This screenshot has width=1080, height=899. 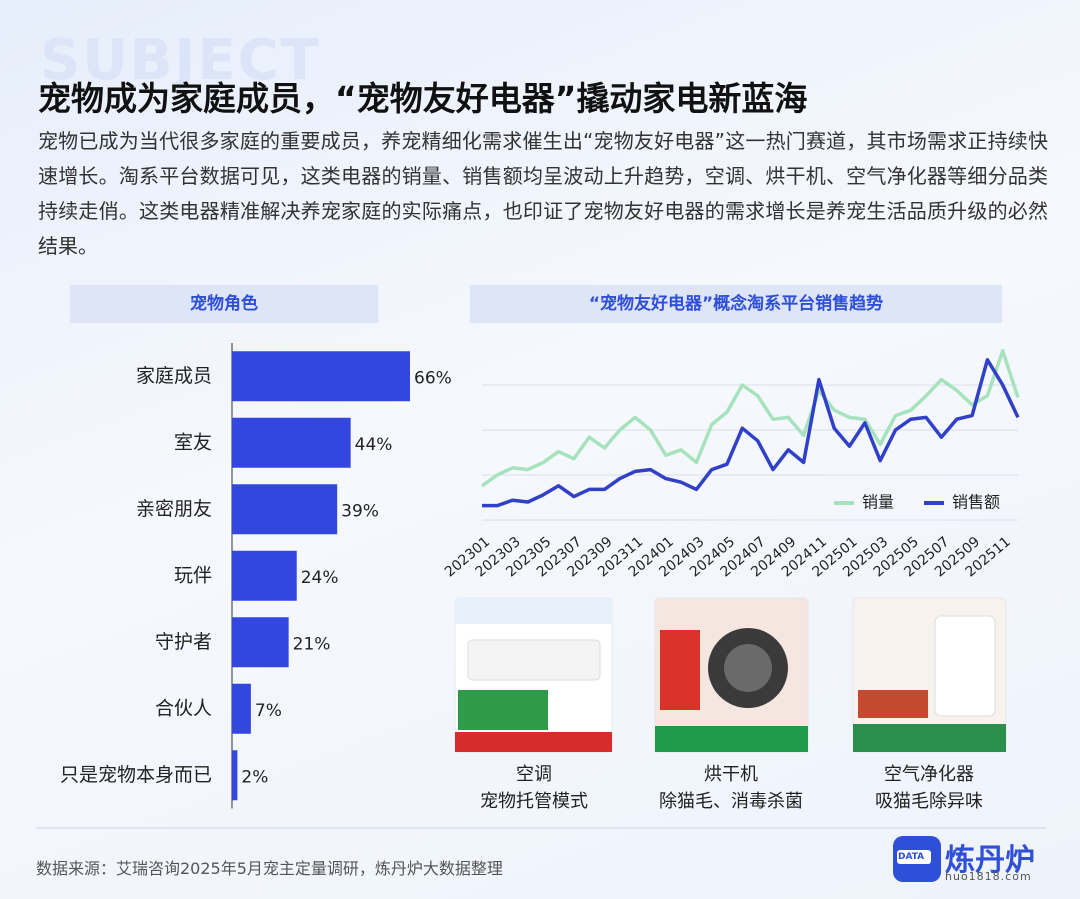 I want to click on category-label: 只是宠物本身而已, so click(x=136, y=775).